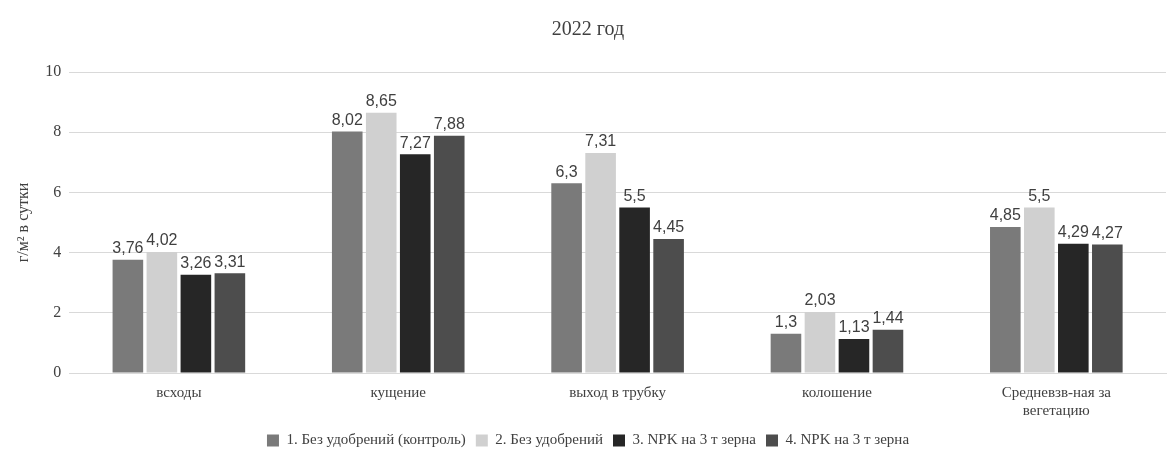 The image size is (1176, 458). I want to click on data-label: 3,31, so click(230, 261).